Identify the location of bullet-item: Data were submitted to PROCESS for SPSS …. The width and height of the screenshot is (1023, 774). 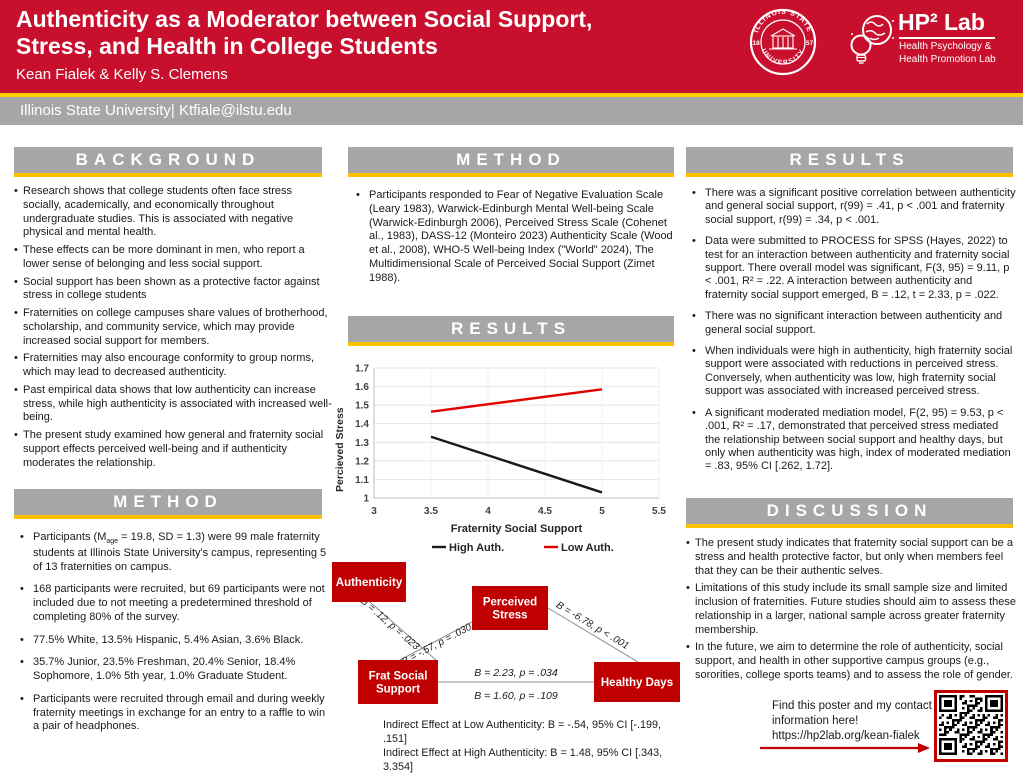
(851, 268).